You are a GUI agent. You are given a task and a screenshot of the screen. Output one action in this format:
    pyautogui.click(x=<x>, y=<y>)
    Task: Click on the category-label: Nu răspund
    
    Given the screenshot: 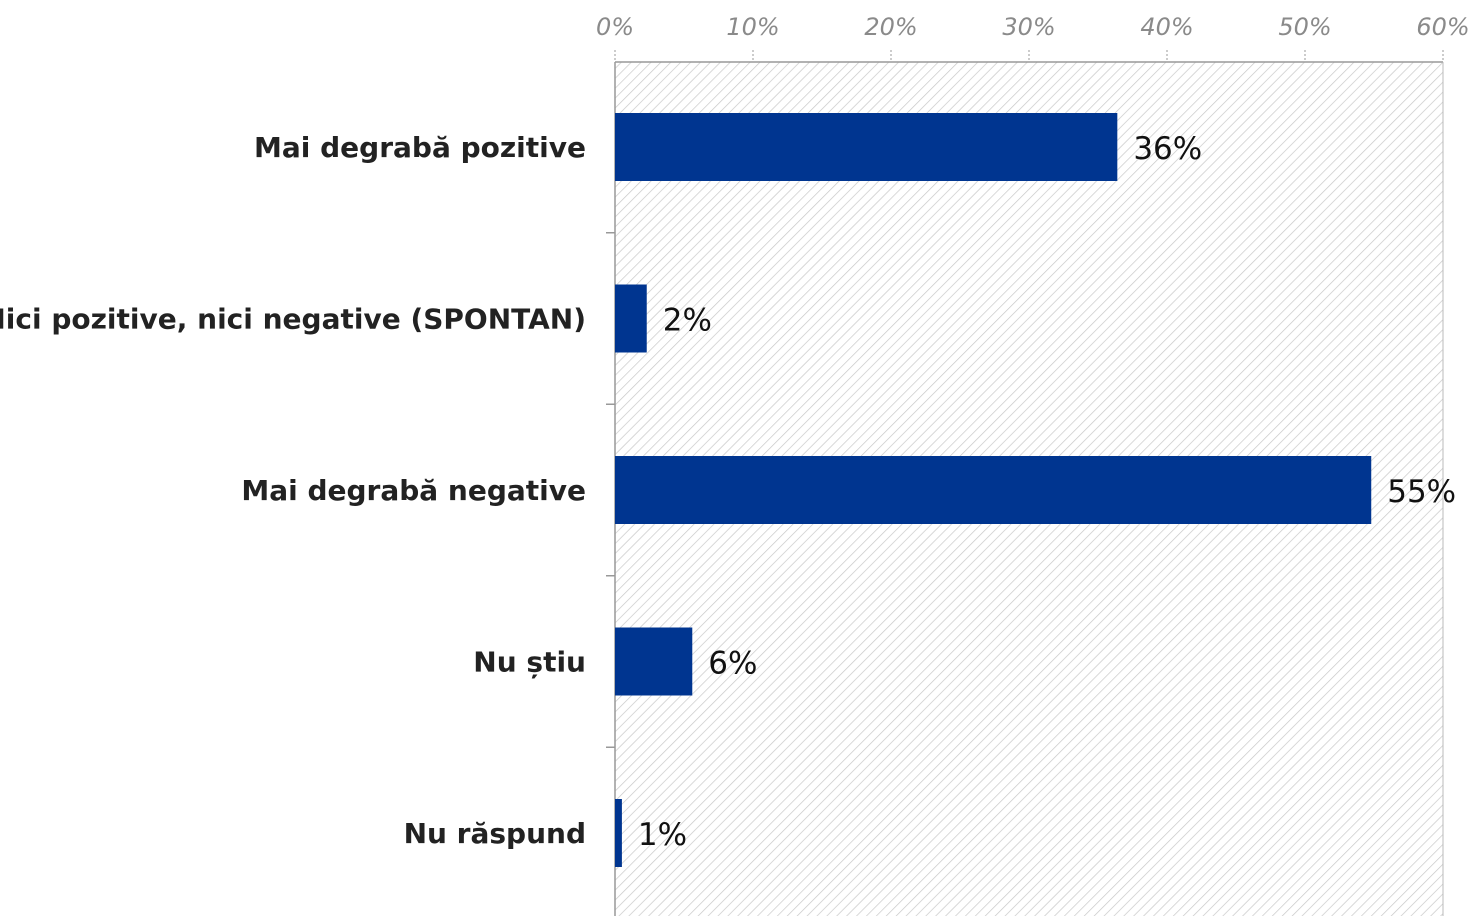 What is the action you would take?
    pyautogui.click(x=495, y=833)
    